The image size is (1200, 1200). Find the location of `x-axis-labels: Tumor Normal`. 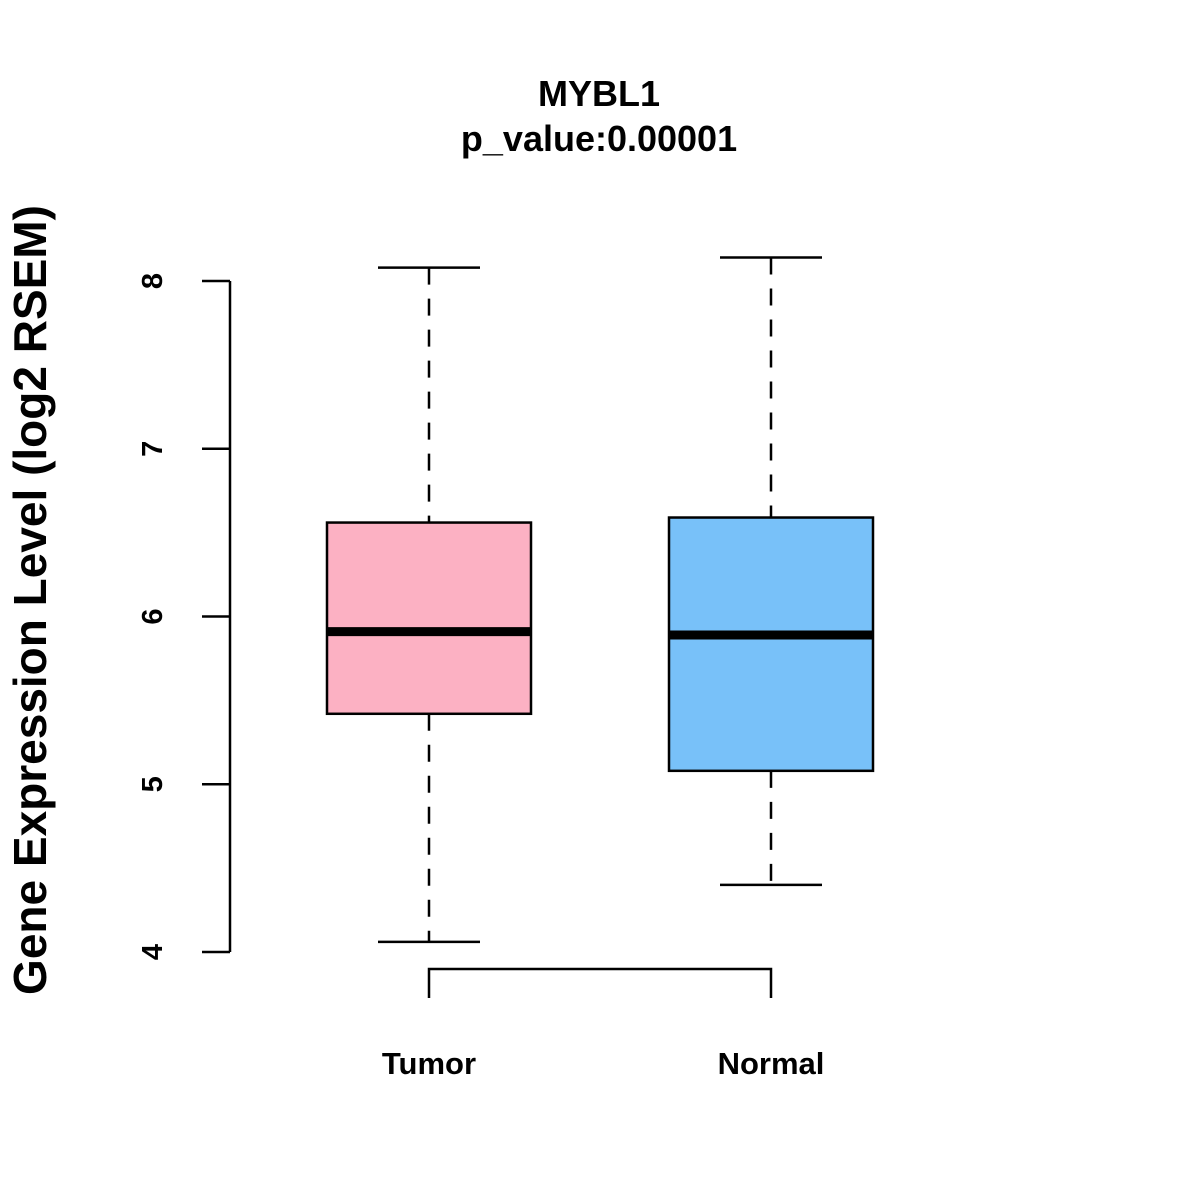

x-axis-labels: Tumor Normal is located at coordinates (603, 1063).